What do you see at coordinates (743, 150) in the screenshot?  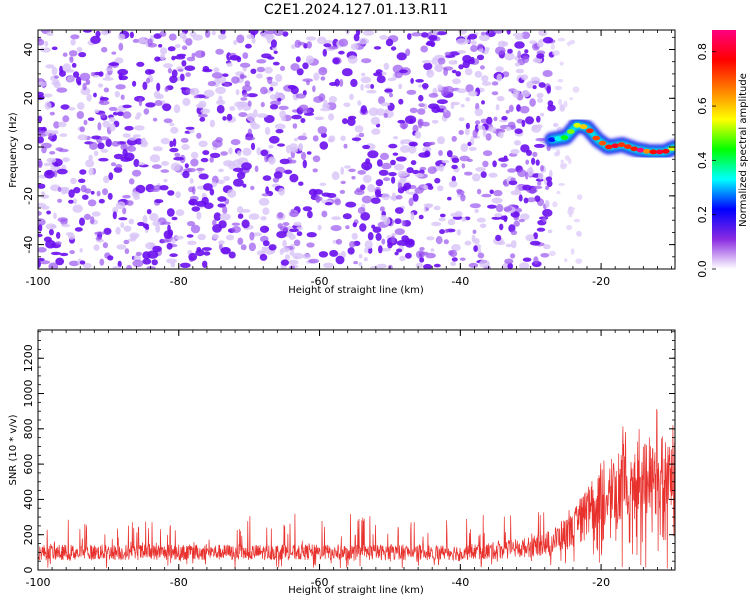 I see `colorbar-label: Normalized spectral amplitude` at bounding box center [743, 150].